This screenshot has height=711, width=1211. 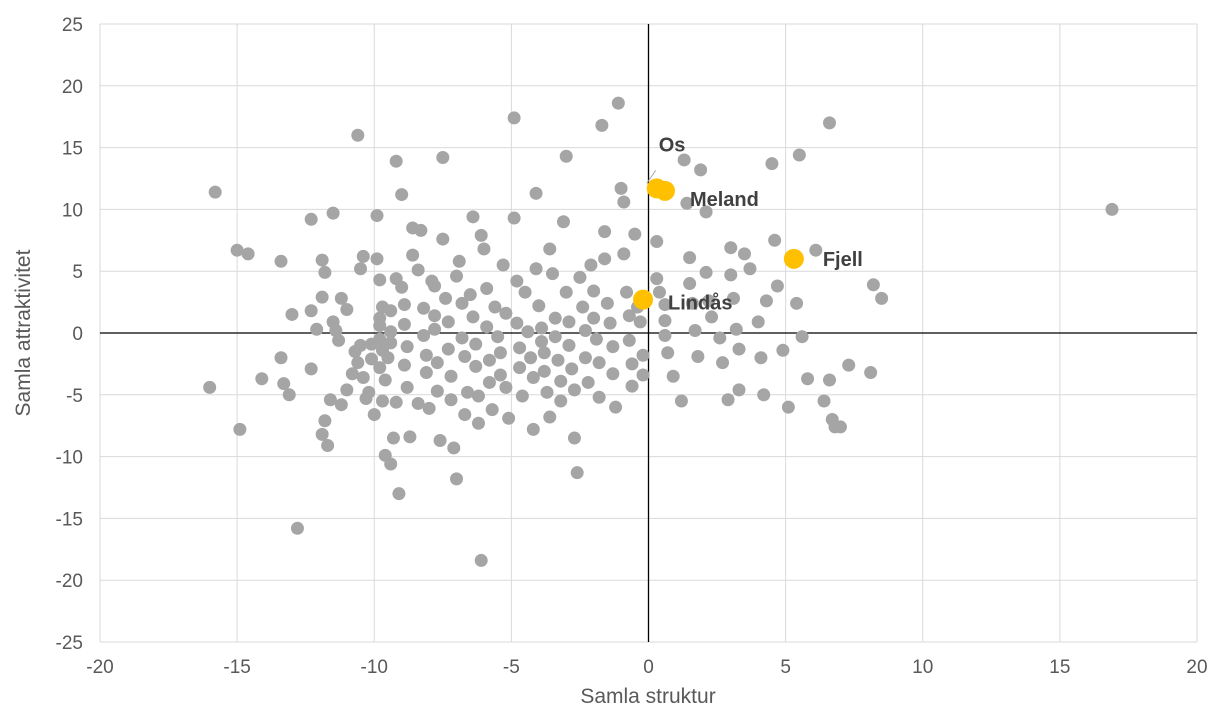 I want to click on x-tick-label: -15, so click(x=236, y=667).